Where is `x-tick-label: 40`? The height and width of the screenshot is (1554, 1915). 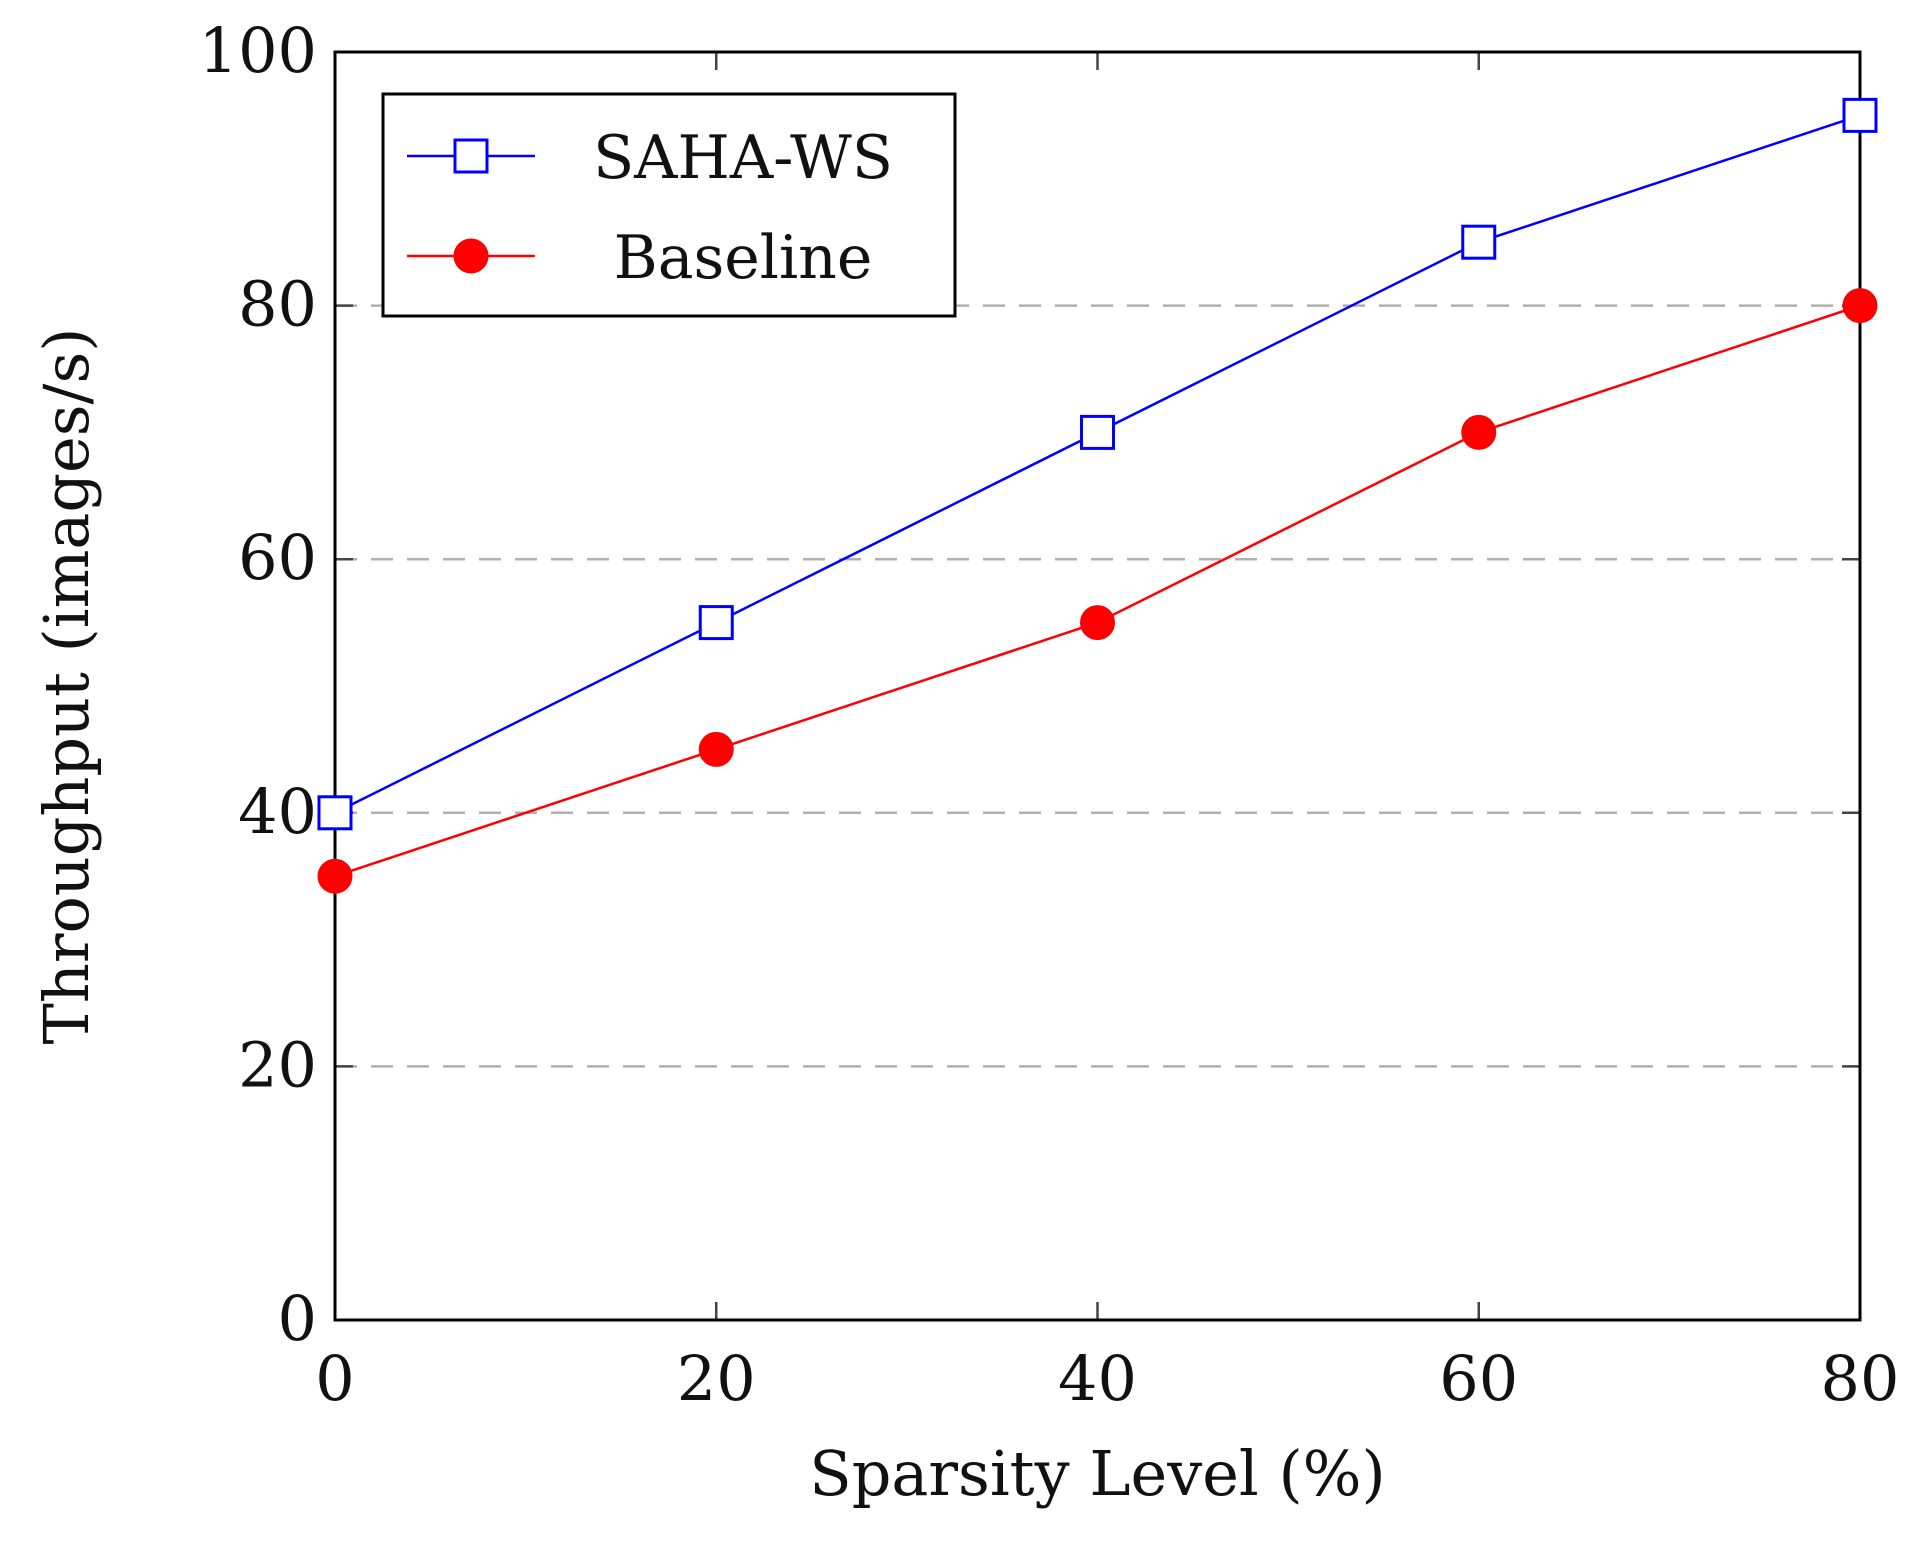
x-tick-label: 40 is located at coordinates (1097, 1378).